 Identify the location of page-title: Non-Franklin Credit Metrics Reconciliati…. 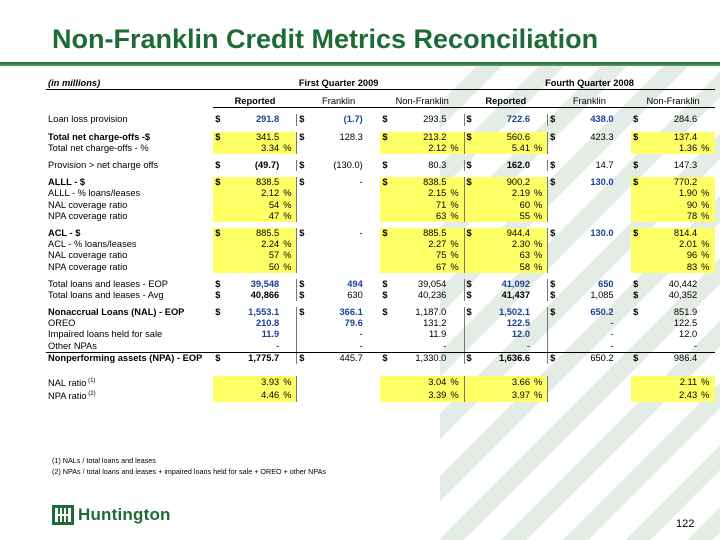
(325, 39).